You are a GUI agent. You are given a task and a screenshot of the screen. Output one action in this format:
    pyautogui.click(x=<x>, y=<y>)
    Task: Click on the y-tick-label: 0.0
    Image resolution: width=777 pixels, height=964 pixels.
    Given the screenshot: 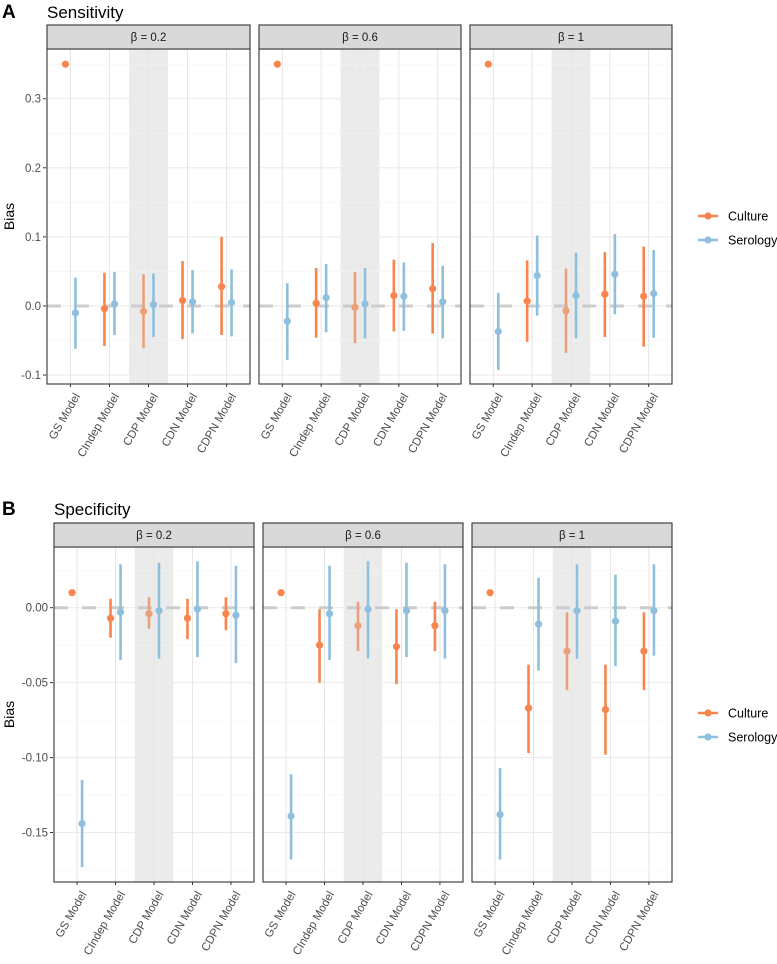 What is the action you would take?
    pyautogui.click(x=33, y=307)
    